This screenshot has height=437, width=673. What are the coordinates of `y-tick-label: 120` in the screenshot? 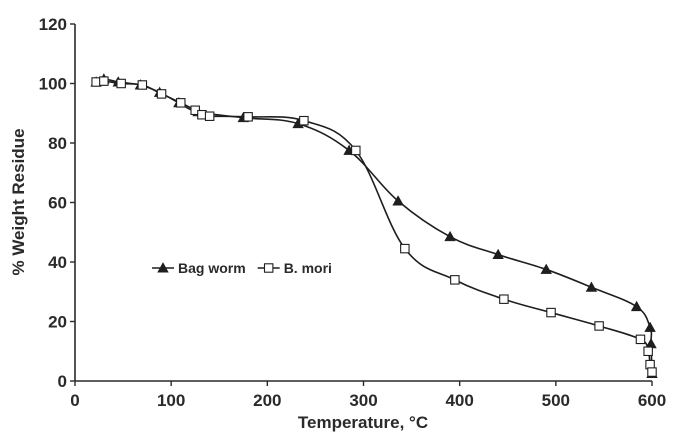 It's located at (53, 24).